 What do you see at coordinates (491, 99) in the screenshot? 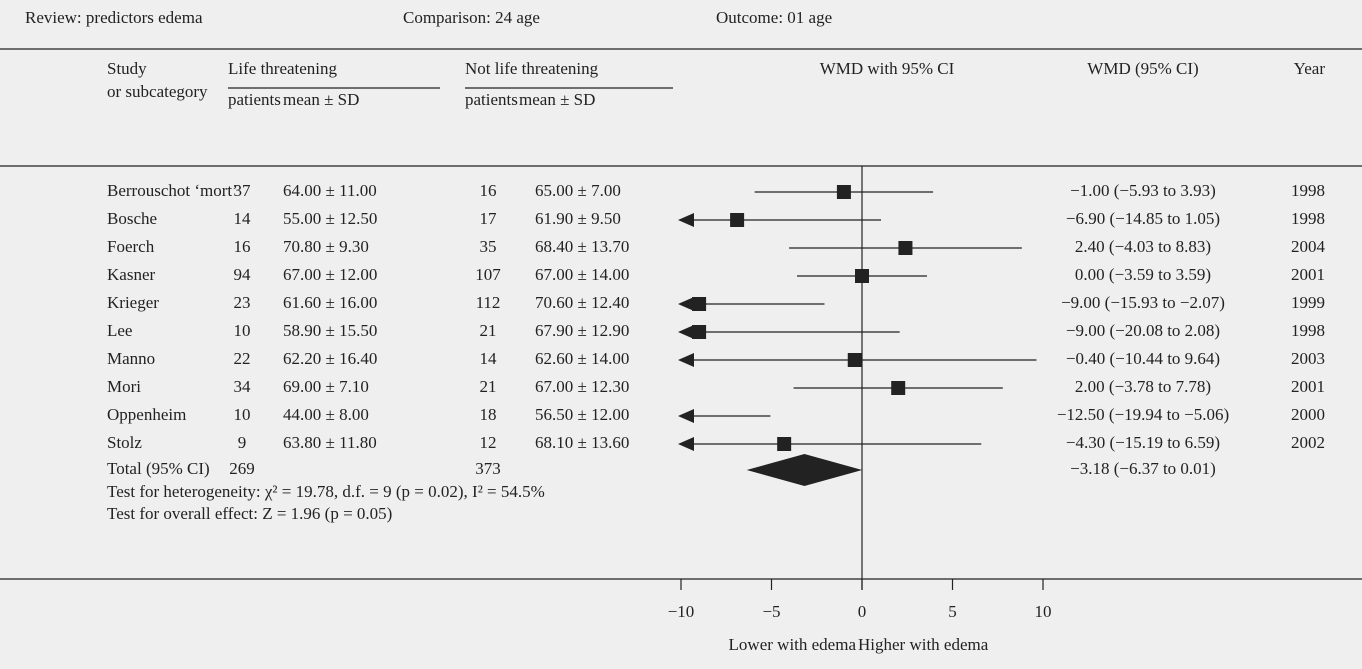
I see `header: patients` at bounding box center [491, 99].